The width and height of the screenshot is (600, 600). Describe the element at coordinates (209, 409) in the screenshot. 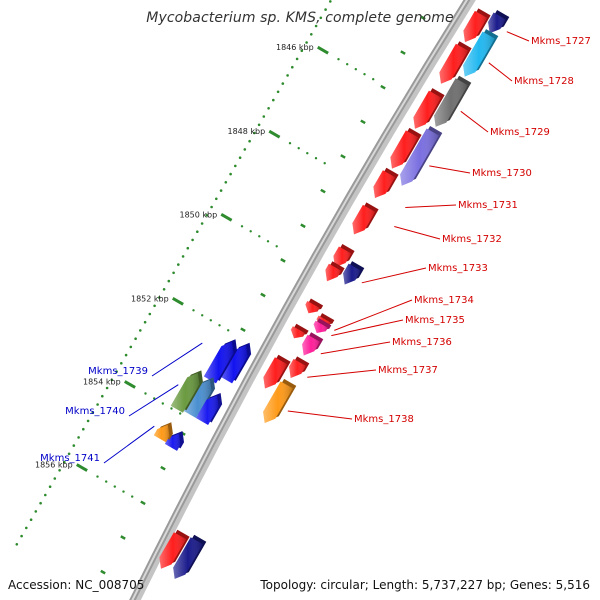

I see `reverse-gene-1740b` at that location.